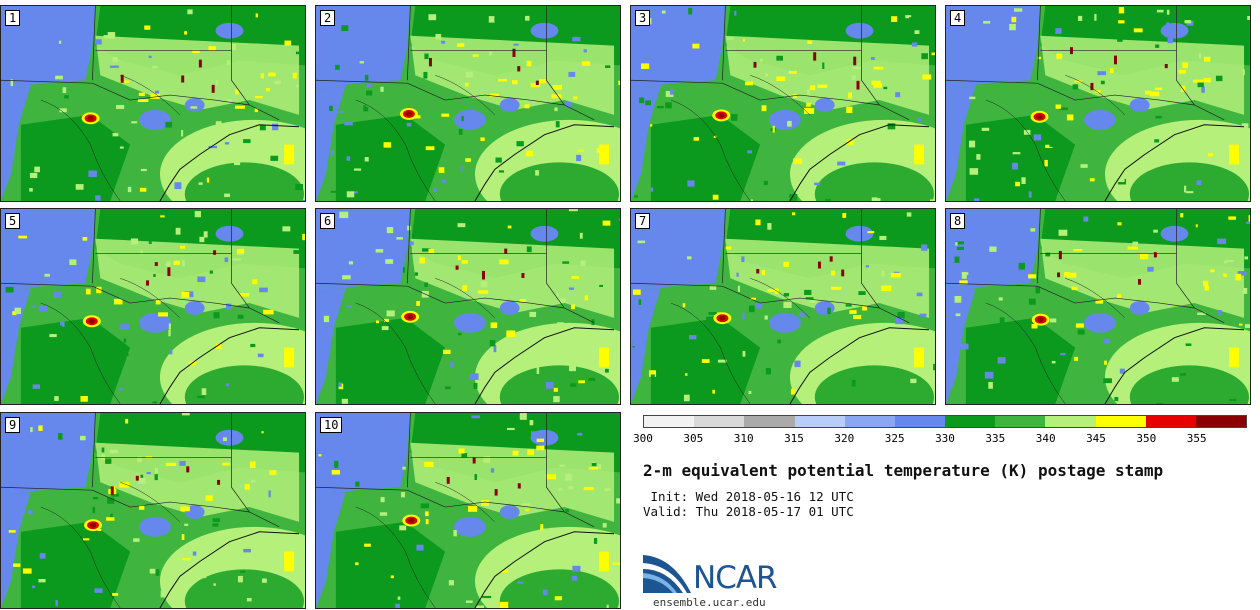 The image size is (1260, 610). Describe the element at coordinates (13, 18) in the screenshot. I see `member-number-label: 1` at that location.